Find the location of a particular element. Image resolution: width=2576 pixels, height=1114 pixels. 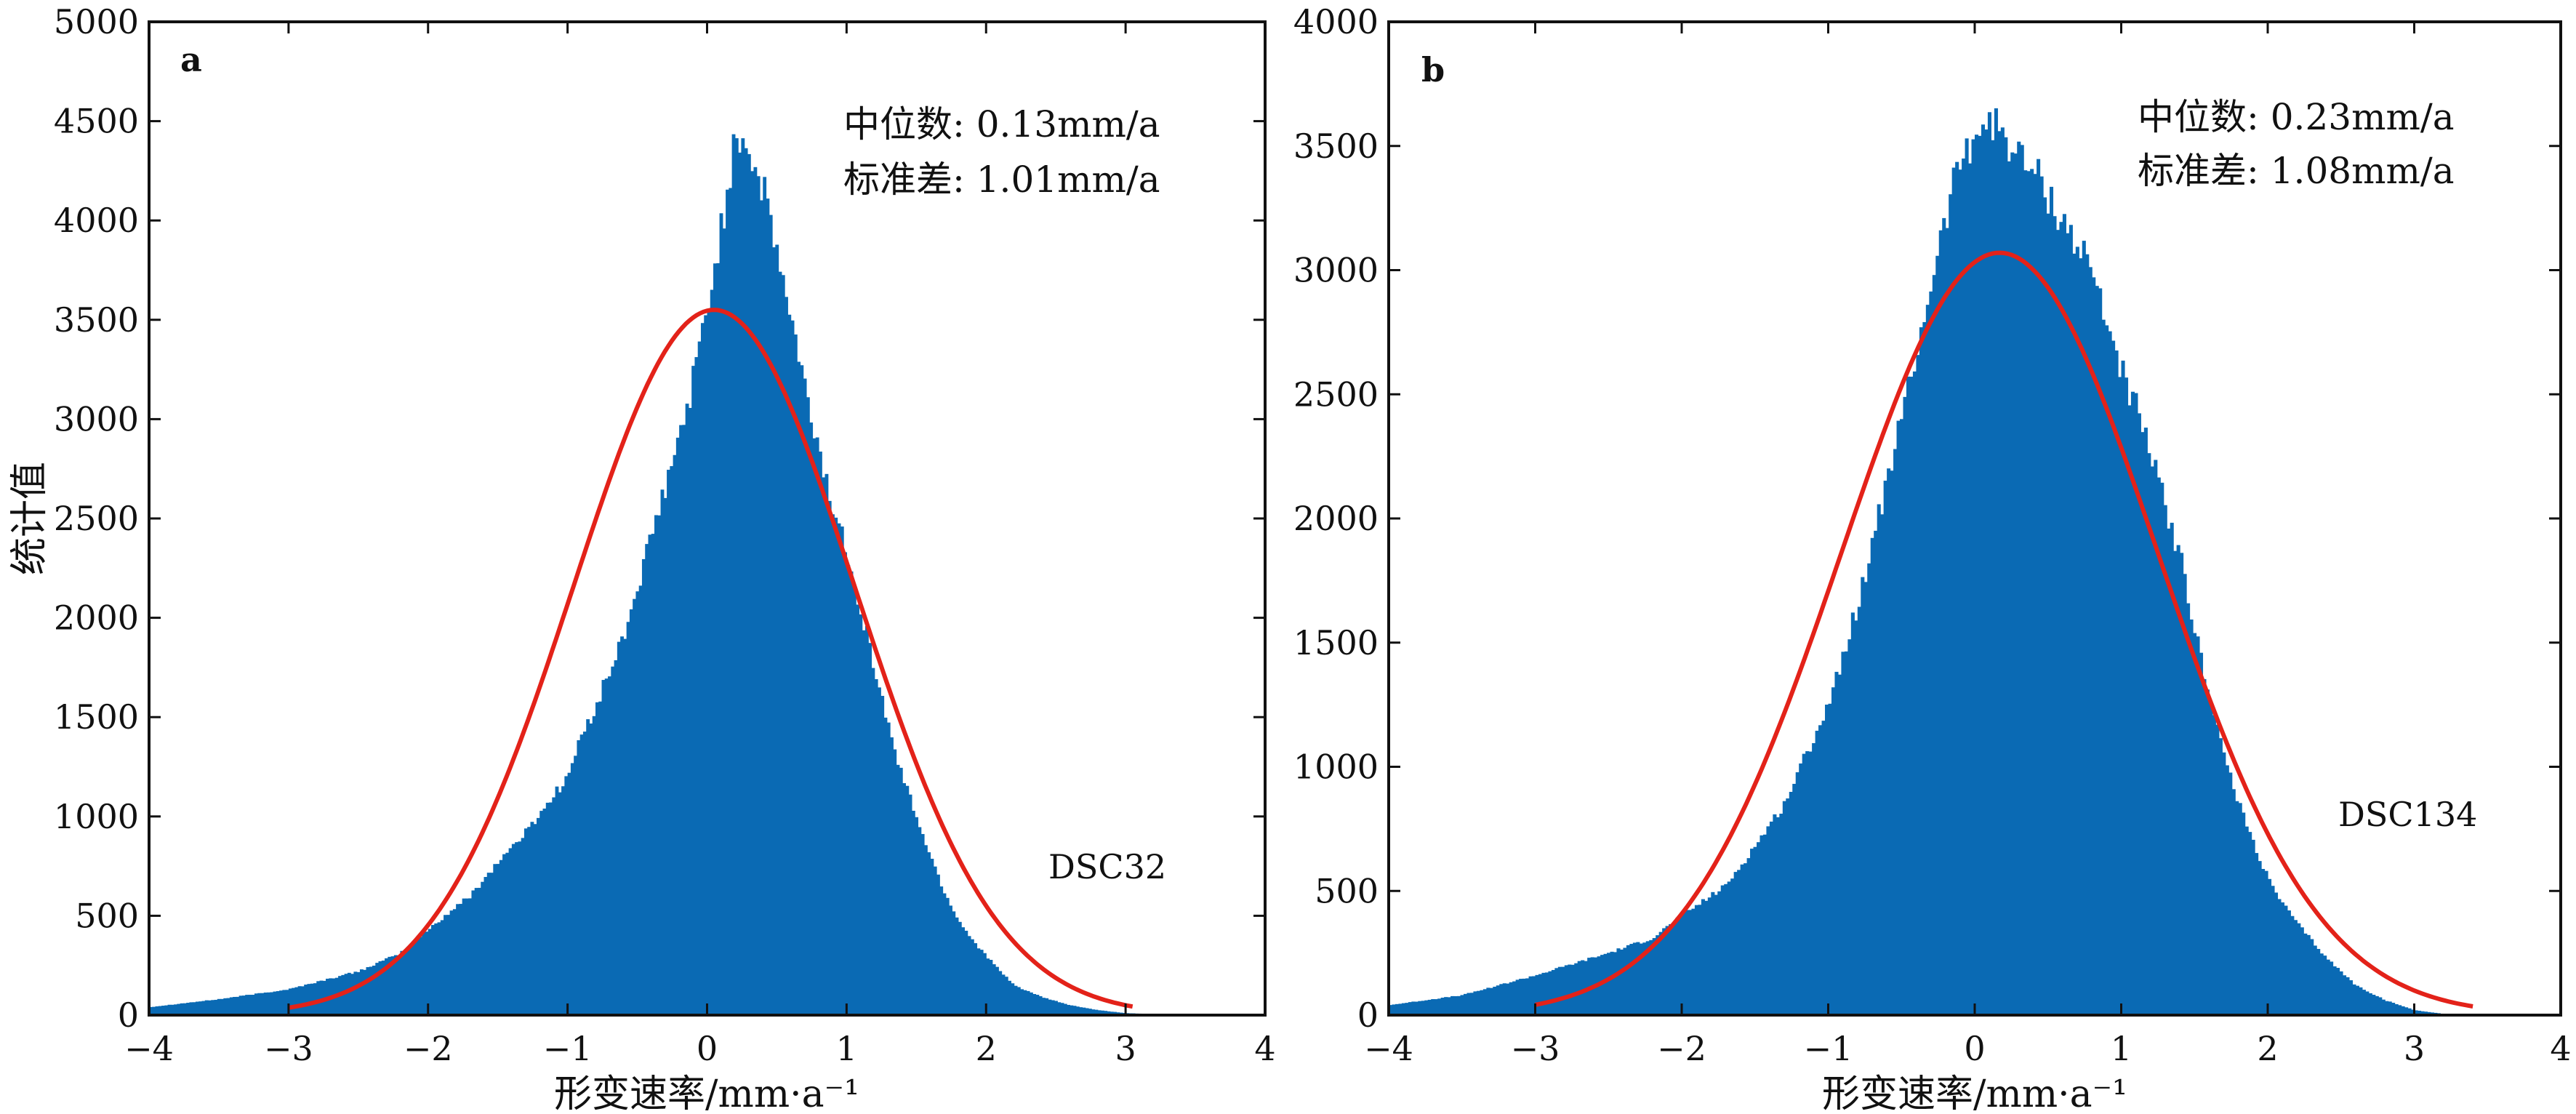

std-text-a: 标准差: 1.01mm/a is located at coordinates (1002, 180).